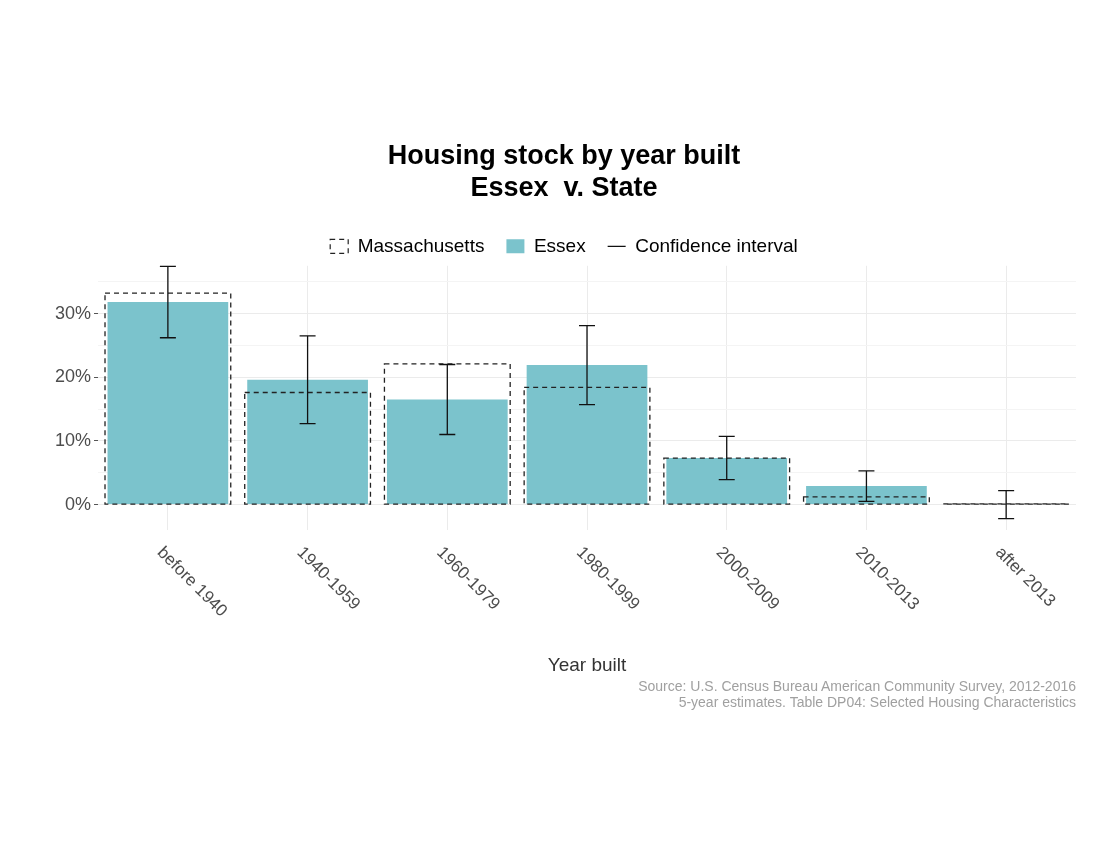 This screenshot has width=1114, height=857. Describe the element at coordinates (564, 171) in the screenshot. I see `chart-title: Housing stock by year built Essex v. State` at that location.